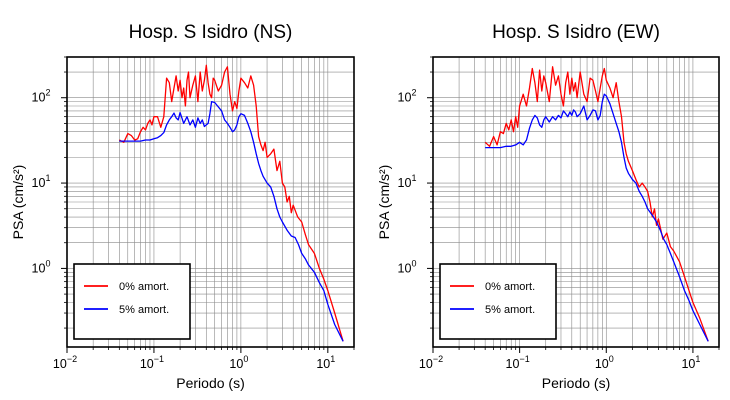 The width and height of the screenshot is (730, 400). I want to click on chart-title: Hosp. S Isidro (EW), so click(576, 32).